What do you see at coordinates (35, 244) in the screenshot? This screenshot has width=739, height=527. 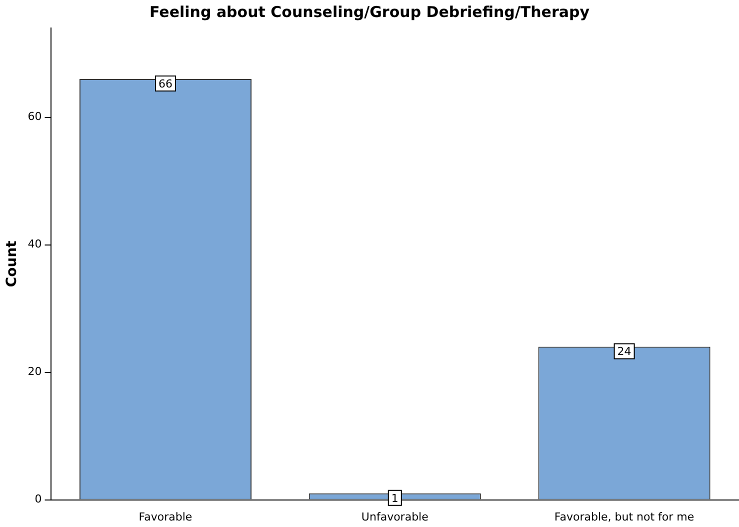 I see `y-tick-label: 40` at bounding box center [35, 244].